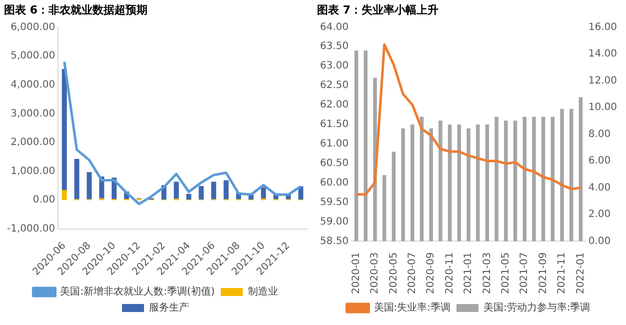 The height and width of the screenshot is (325, 626). Describe the element at coordinates (33, 84) in the screenshot. I see `y-tick-label: 4,000.00` at that location.